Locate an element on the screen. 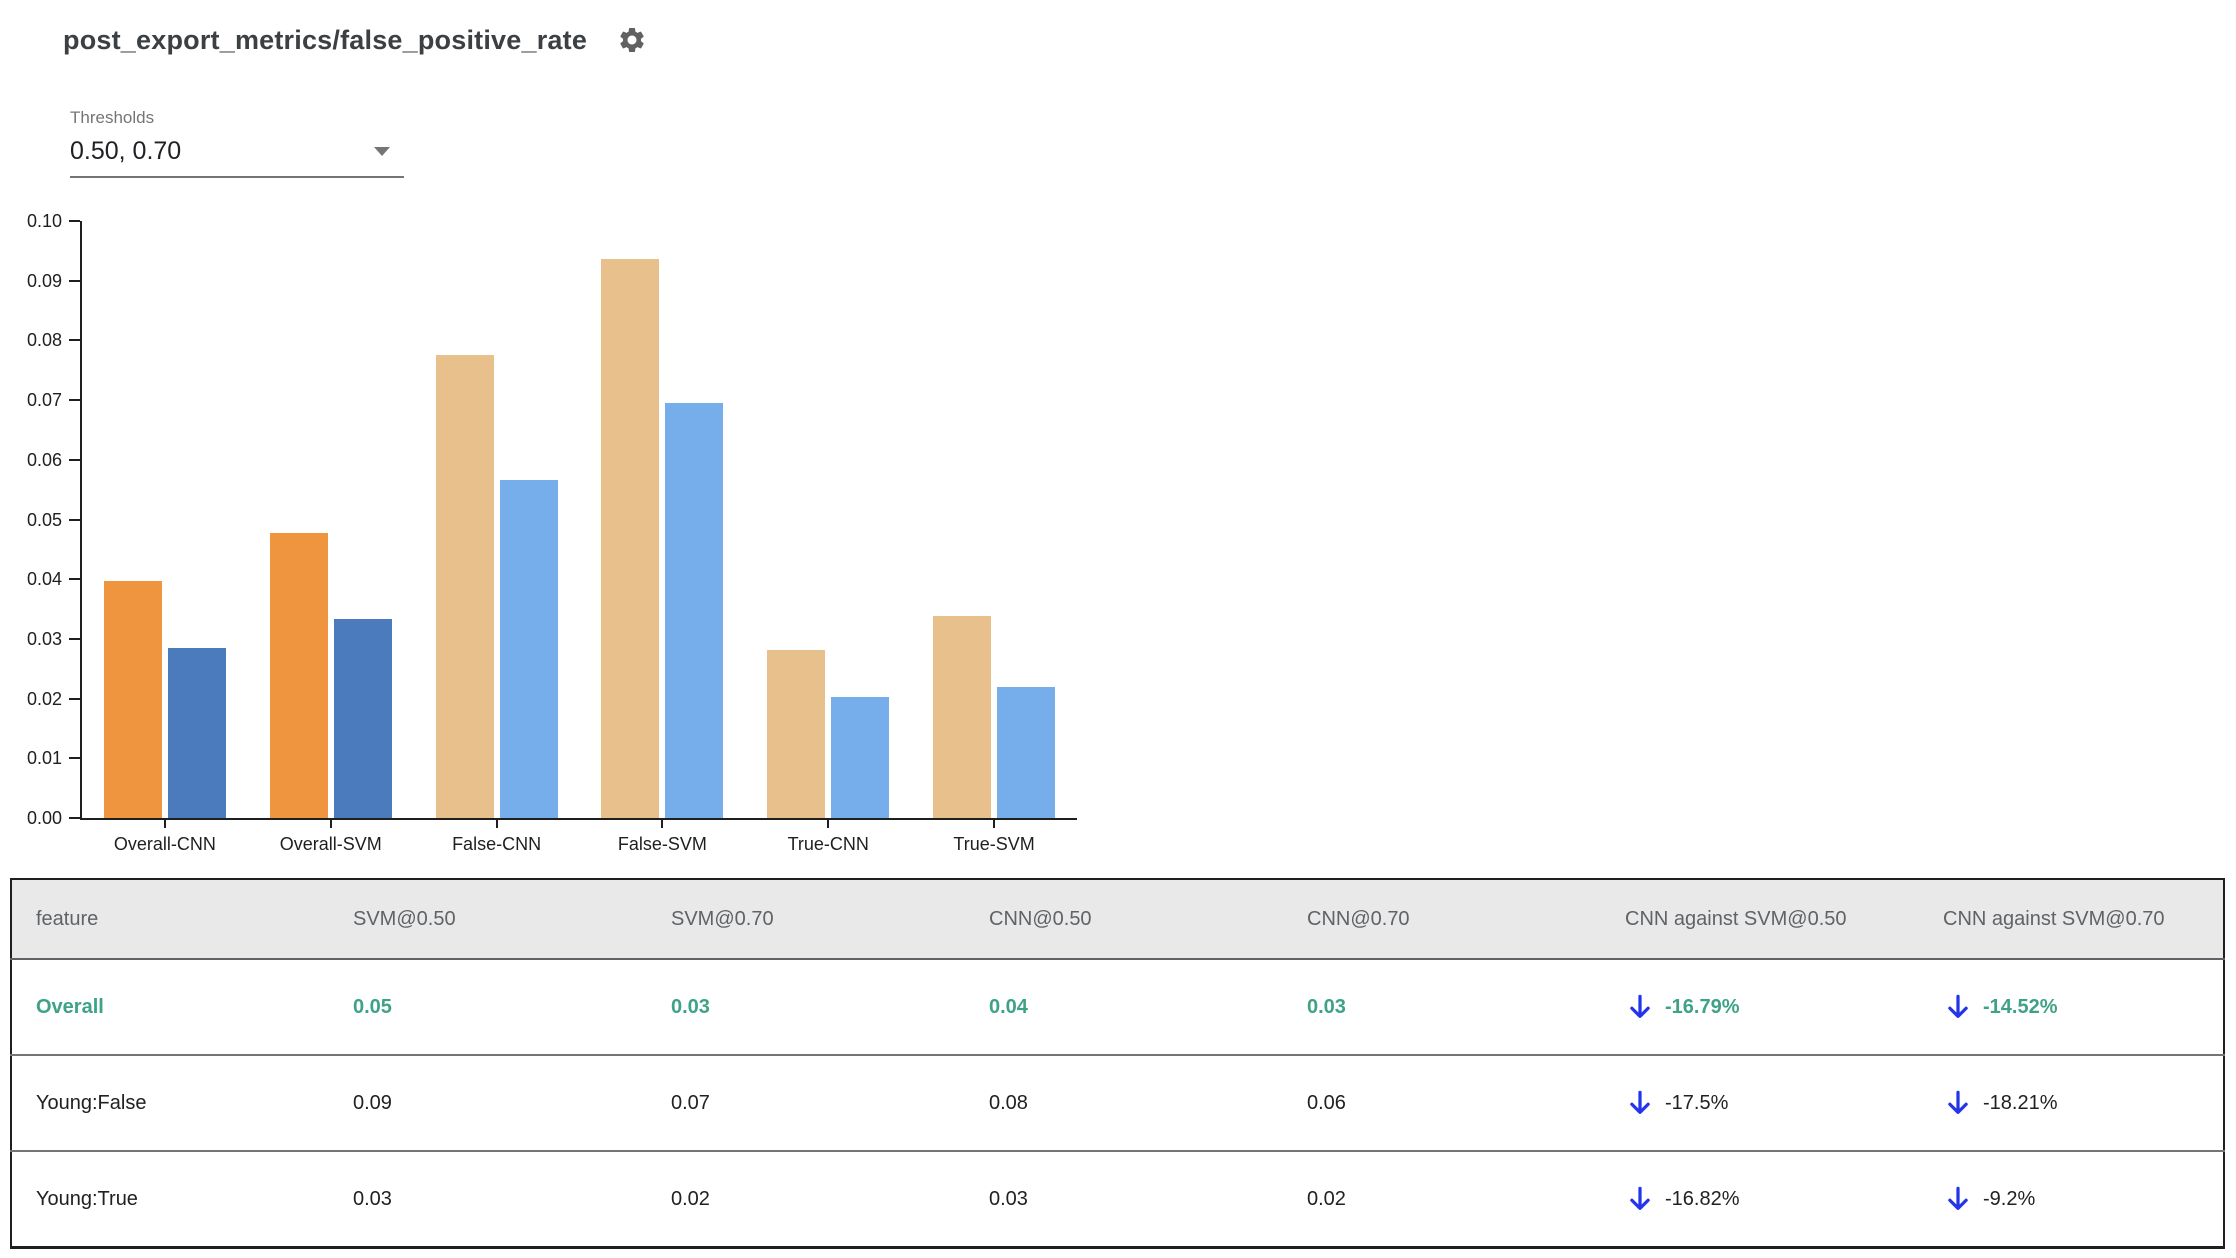  column-header: SVM@0.70 is located at coordinates (806, 919).